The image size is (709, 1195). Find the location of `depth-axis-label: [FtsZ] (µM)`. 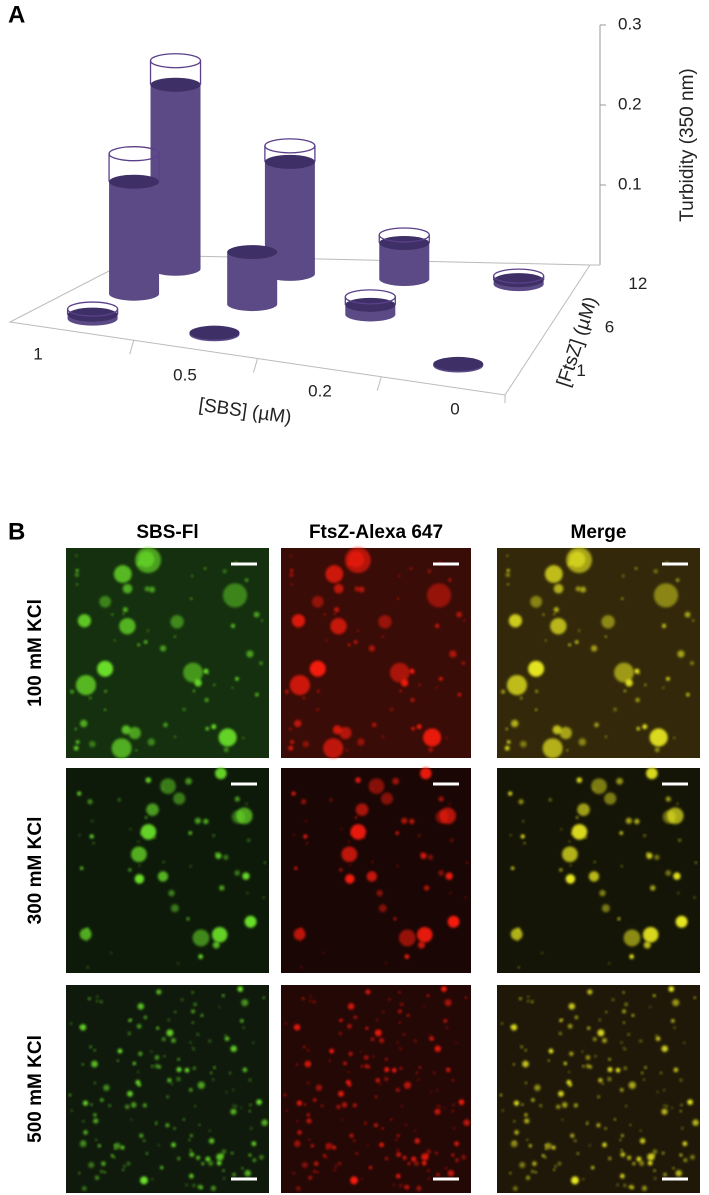

depth-axis-label: [FtsZ] (µM) is located at coordinates (577, 341).